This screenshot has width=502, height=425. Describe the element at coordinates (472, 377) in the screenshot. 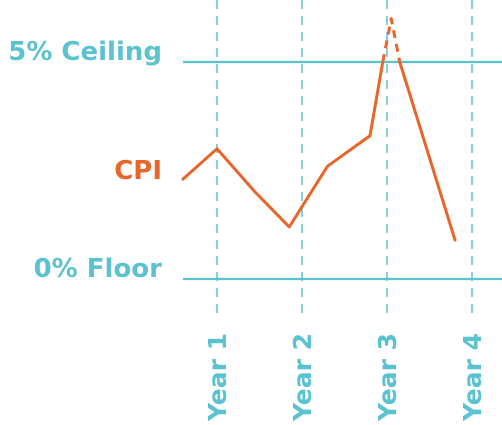

I see `tick-label-year-4: Year 4` at that location.